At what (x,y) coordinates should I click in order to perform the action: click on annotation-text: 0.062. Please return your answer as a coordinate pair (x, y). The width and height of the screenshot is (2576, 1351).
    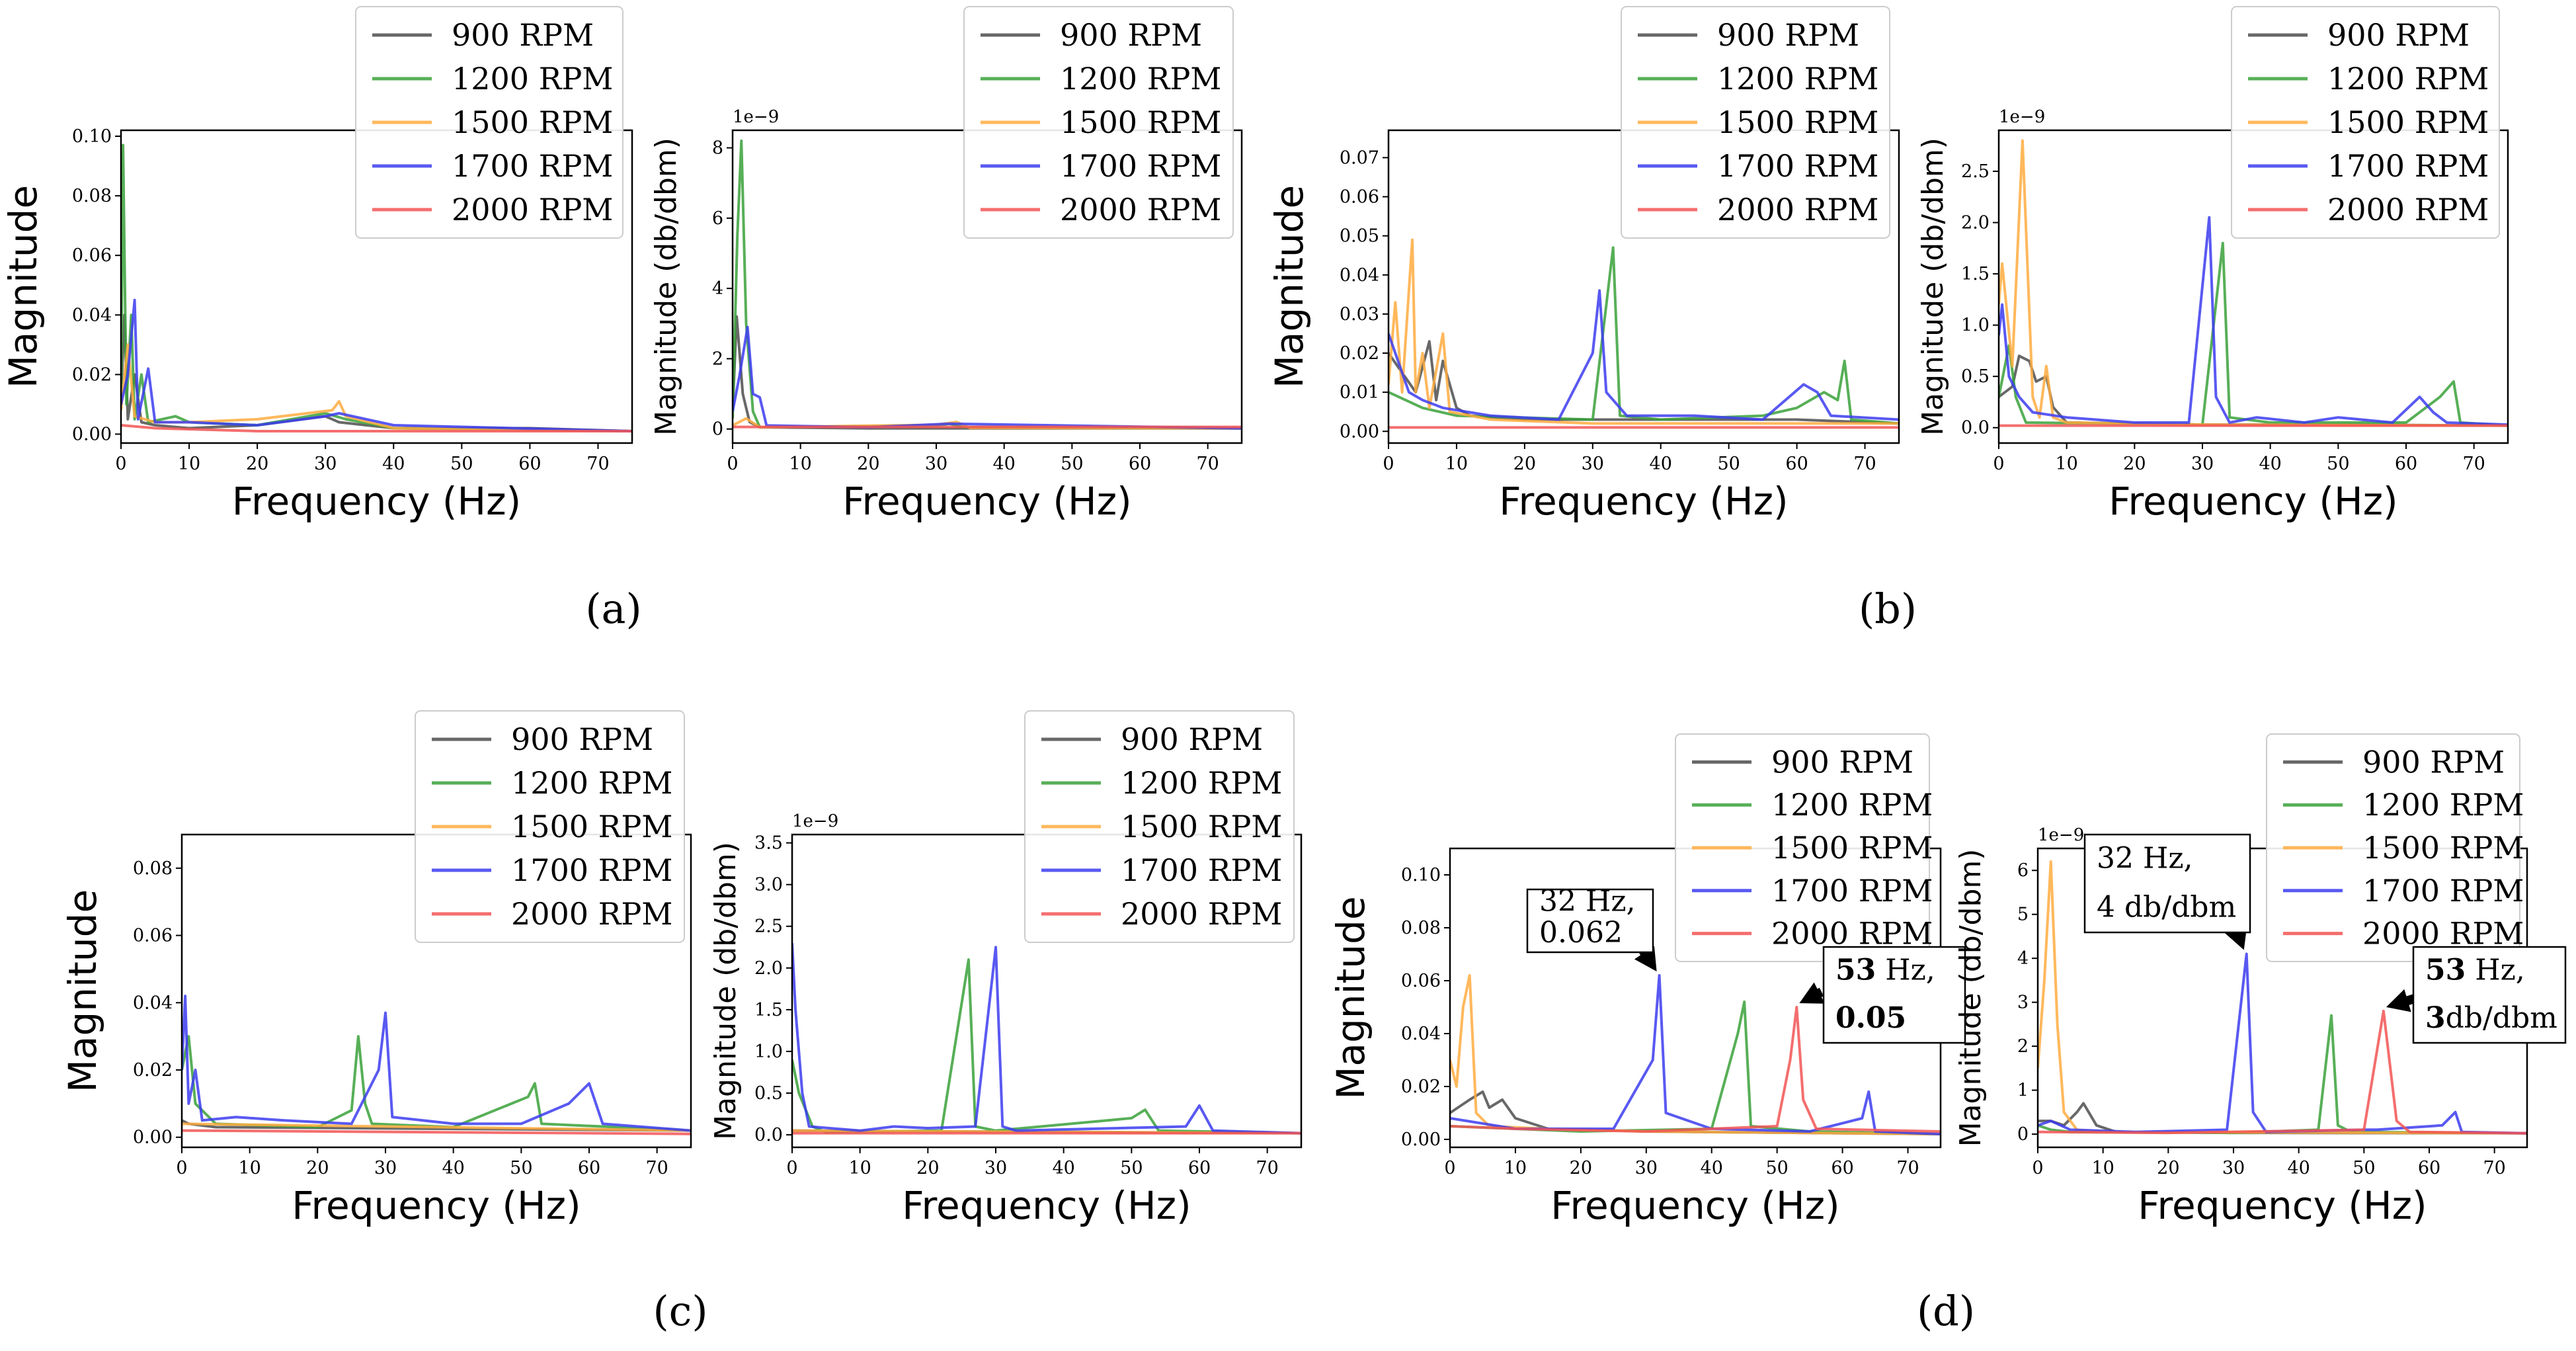
    Looking at the image, I should click on (1581, 933).